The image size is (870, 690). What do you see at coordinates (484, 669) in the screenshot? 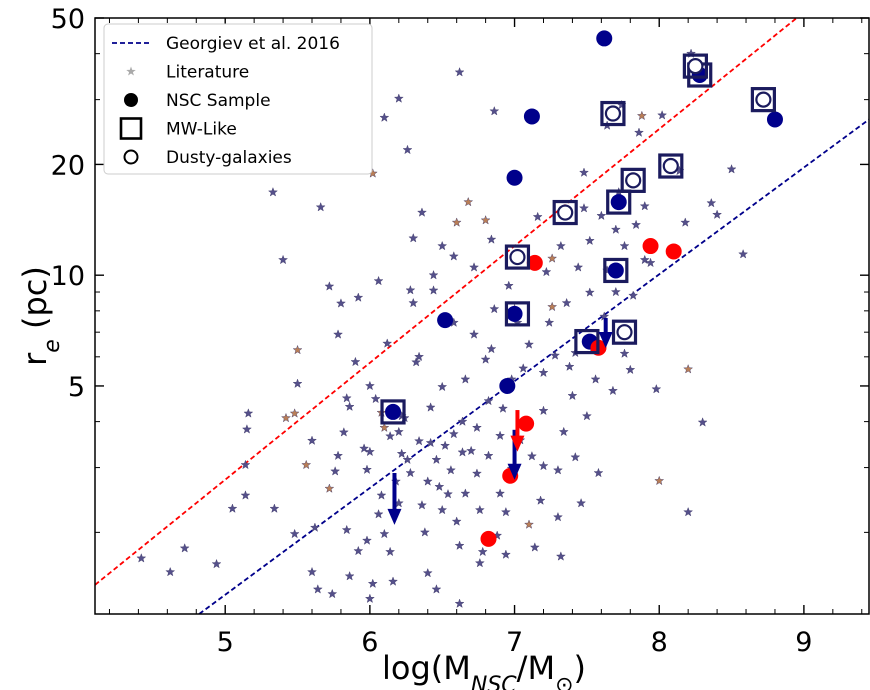
I see `x-axis-label: log(MNSC/M⊙)` at bounding box center [484, 669].